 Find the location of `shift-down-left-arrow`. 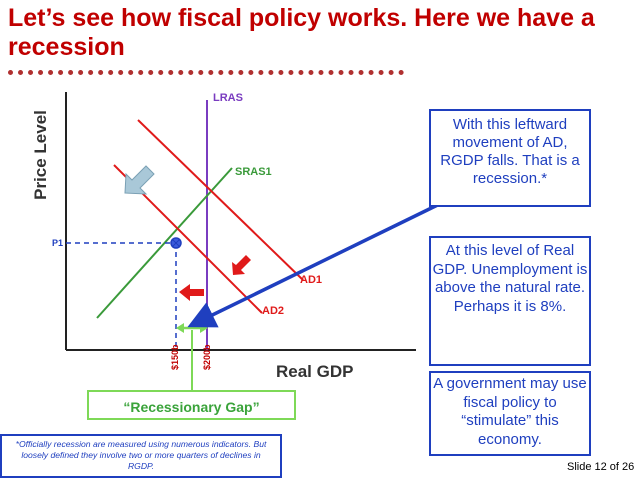

shift-down-left-arrow is located at coordinates (241, 265).